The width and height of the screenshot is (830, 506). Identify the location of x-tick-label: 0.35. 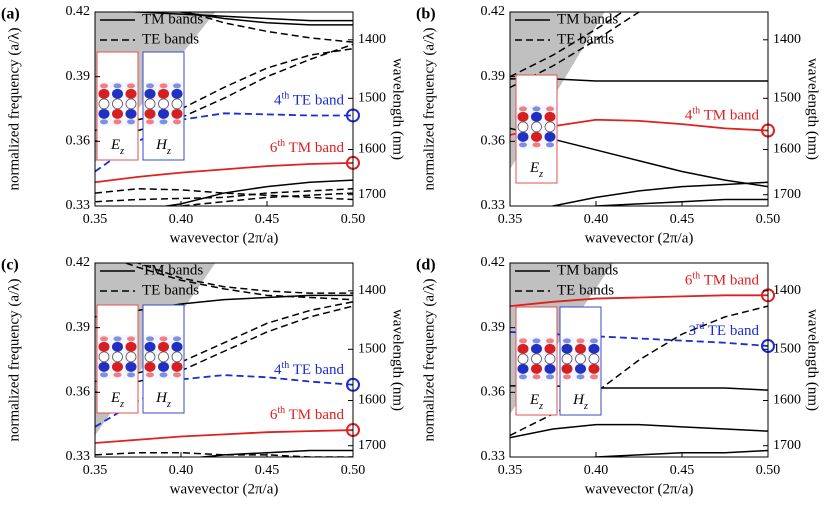
(95, 470).